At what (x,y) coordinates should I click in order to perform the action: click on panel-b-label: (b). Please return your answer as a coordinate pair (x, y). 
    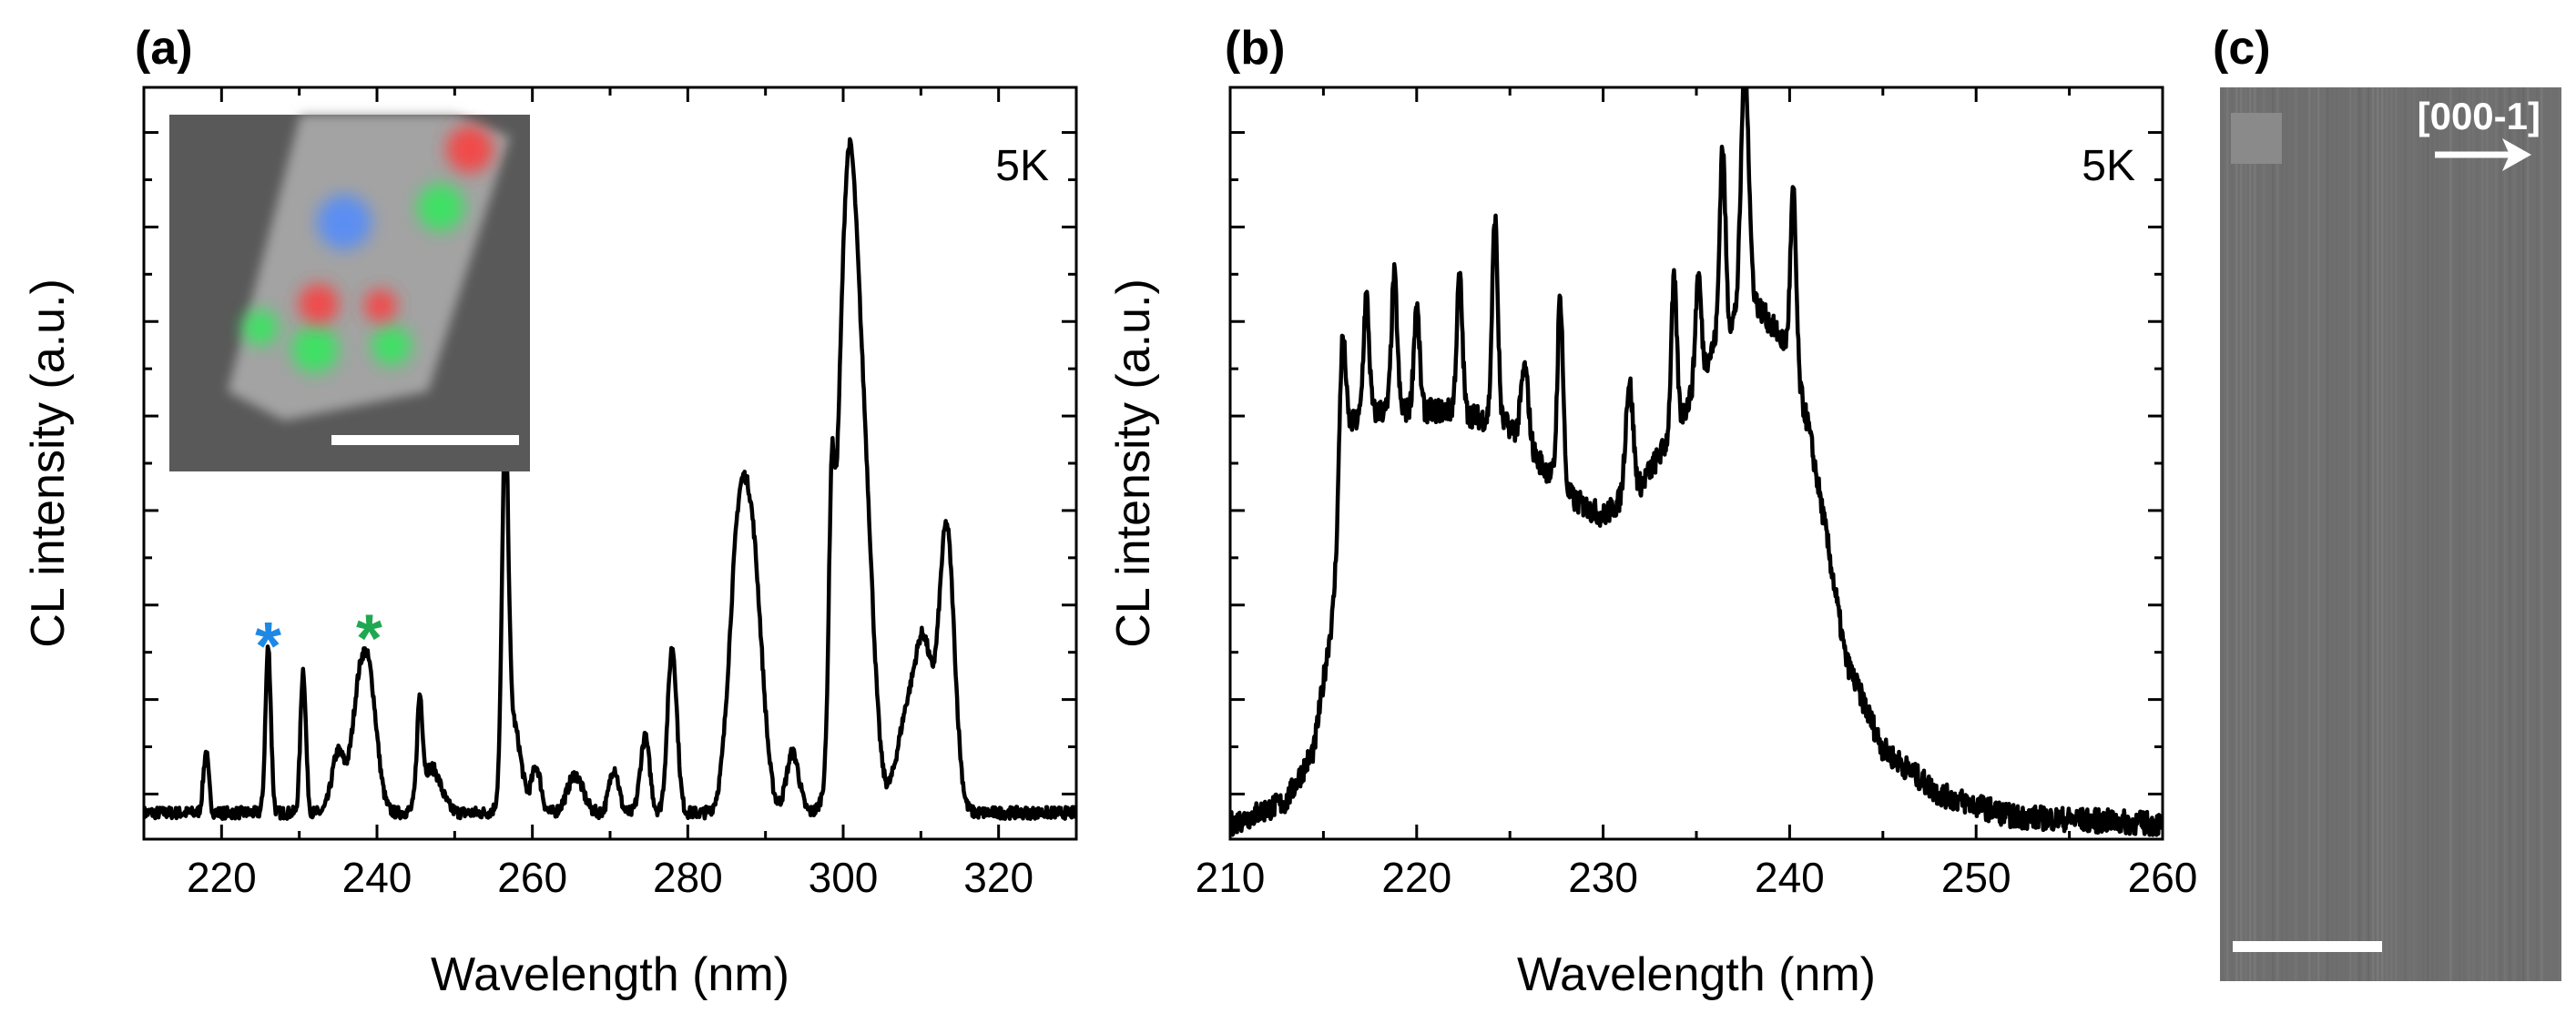
    Looking at the image, I should click on (1255, 48).